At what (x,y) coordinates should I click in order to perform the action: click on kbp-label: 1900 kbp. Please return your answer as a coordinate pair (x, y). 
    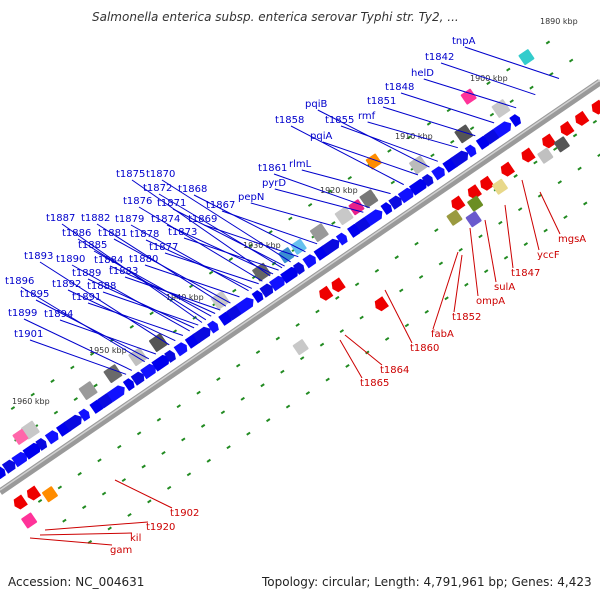
    Looking at the image, I should click on (489, 78).